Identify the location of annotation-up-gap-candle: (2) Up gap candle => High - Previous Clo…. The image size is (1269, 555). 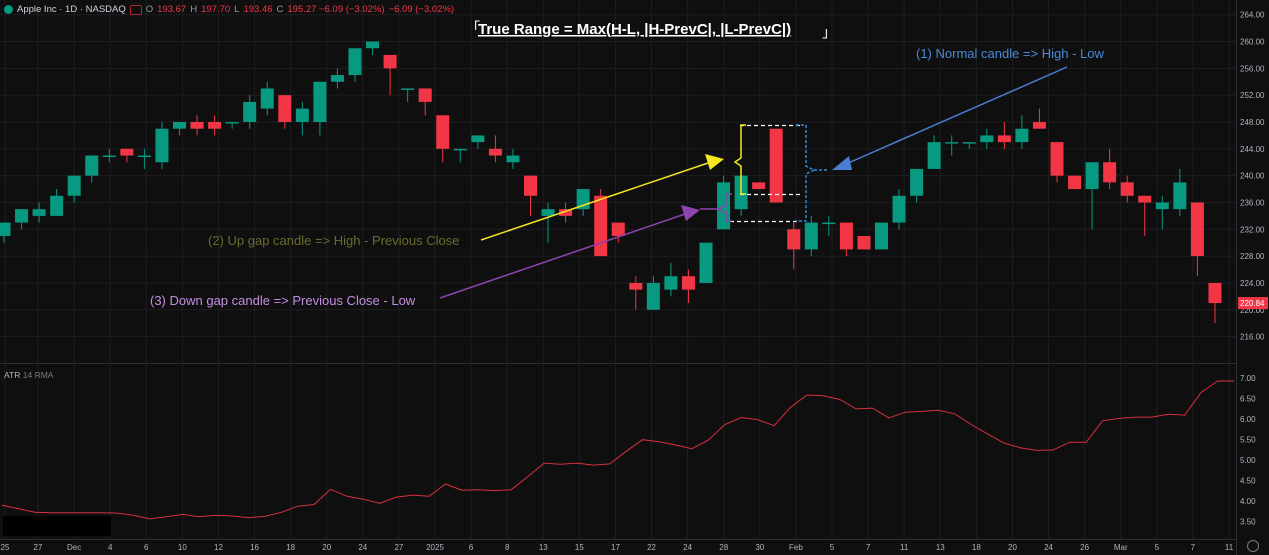
(333, 240).